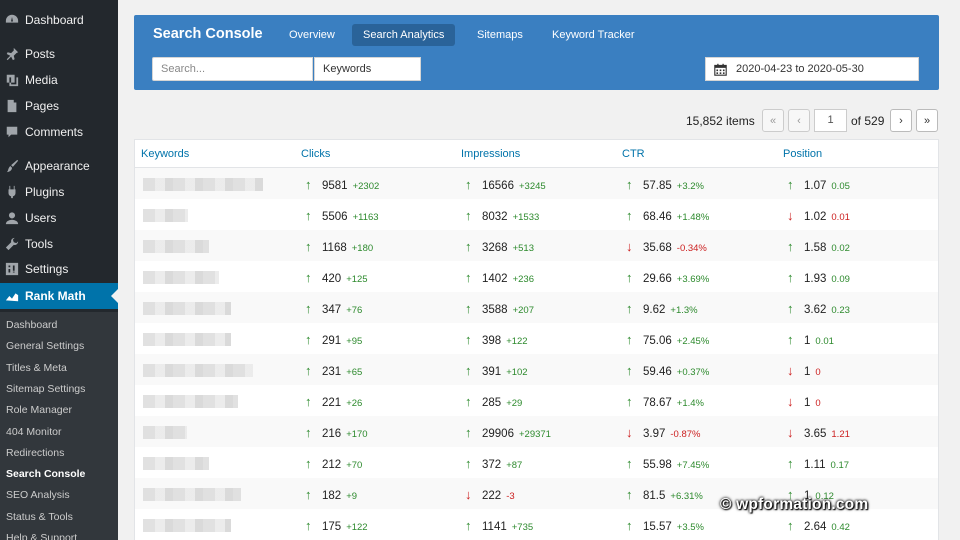 The image size is (960, 540). Describe the element at coordinates (773, 120) in the screenshot. I see `first-page-button: «` at that location.